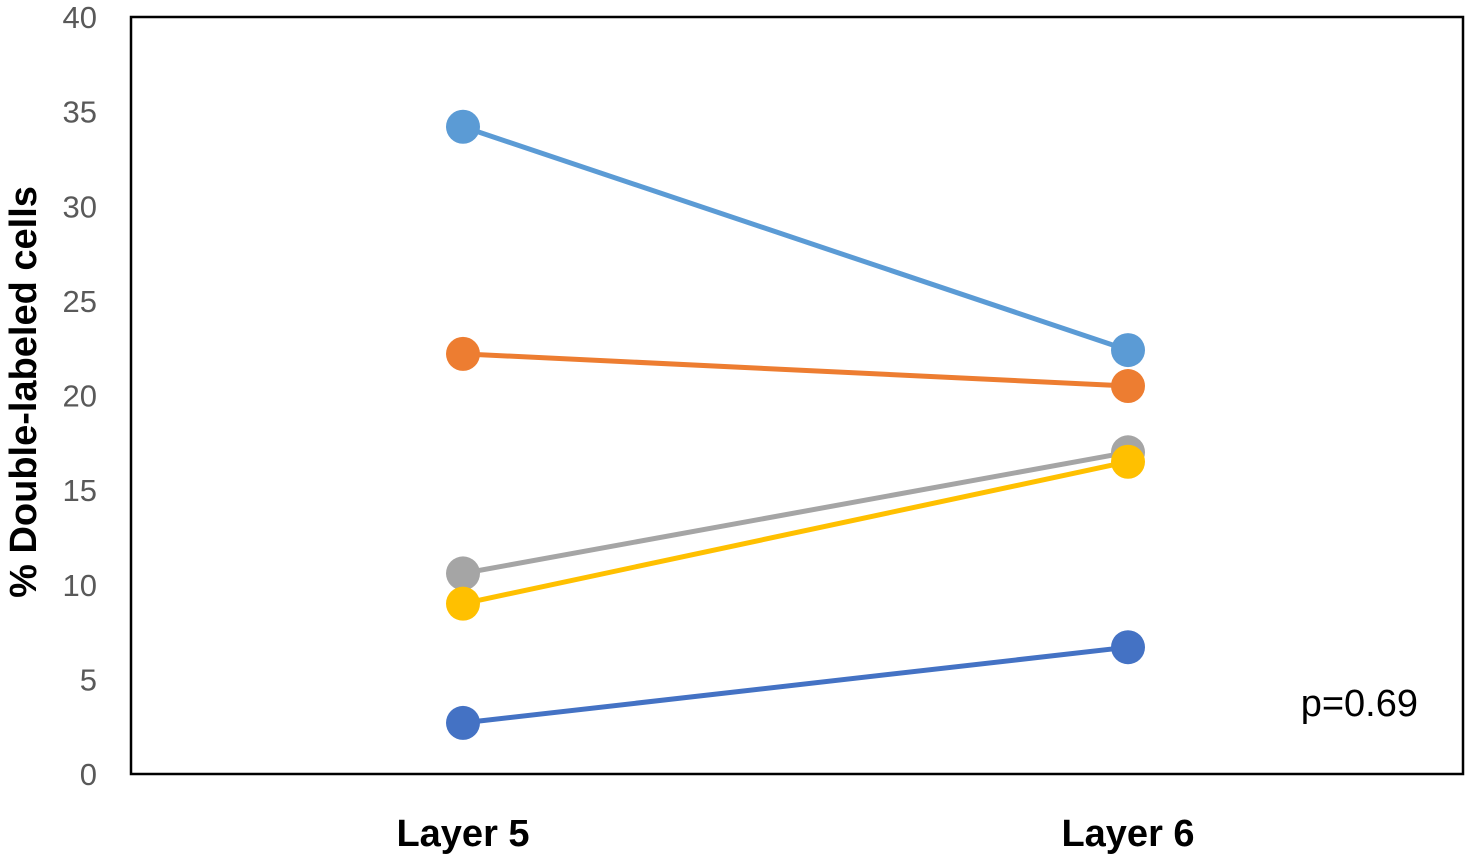 Image resolution: width=1468 pixels, height=861 pixels. I want to click on y-tick-label: 0, so click(88, 774).